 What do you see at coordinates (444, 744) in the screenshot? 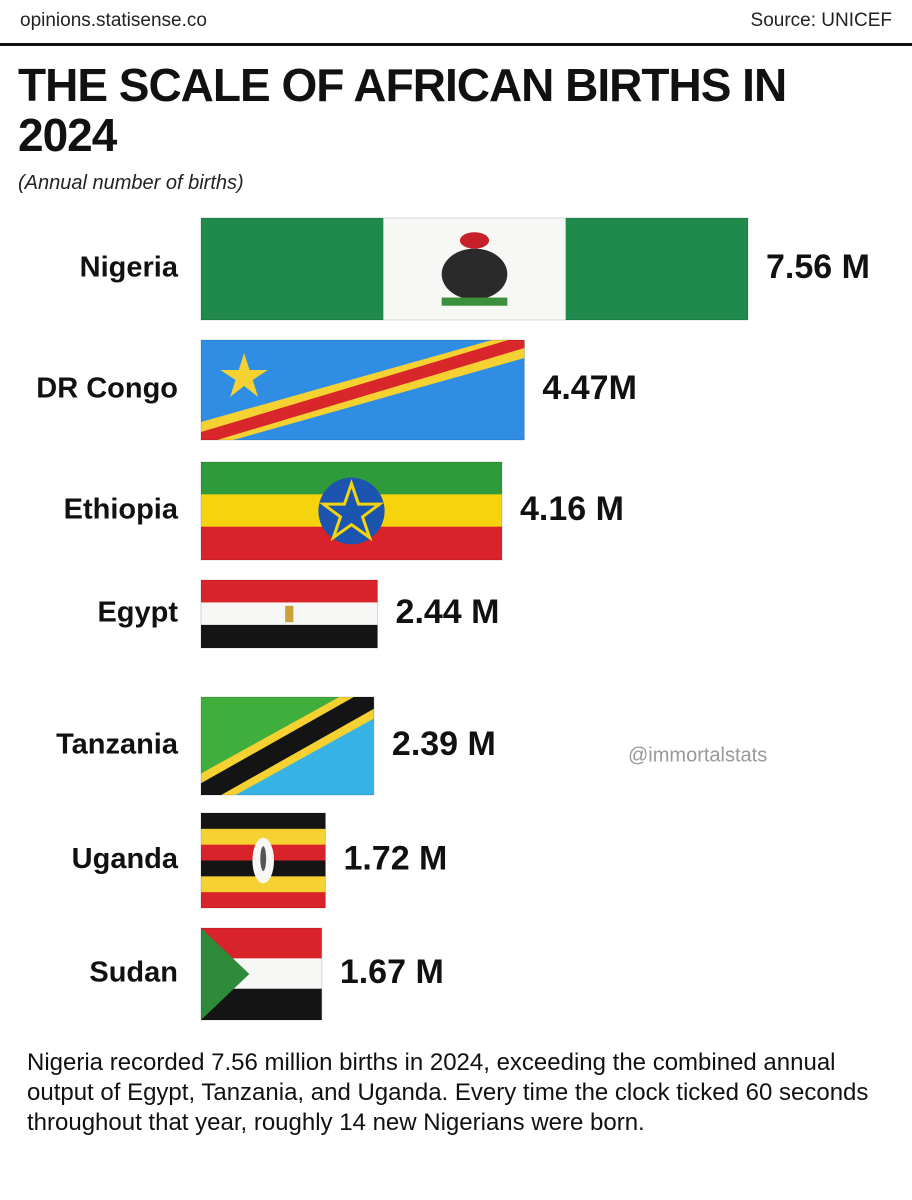
I see `value-label: 2.39 M` at bounding box center [444, 744].